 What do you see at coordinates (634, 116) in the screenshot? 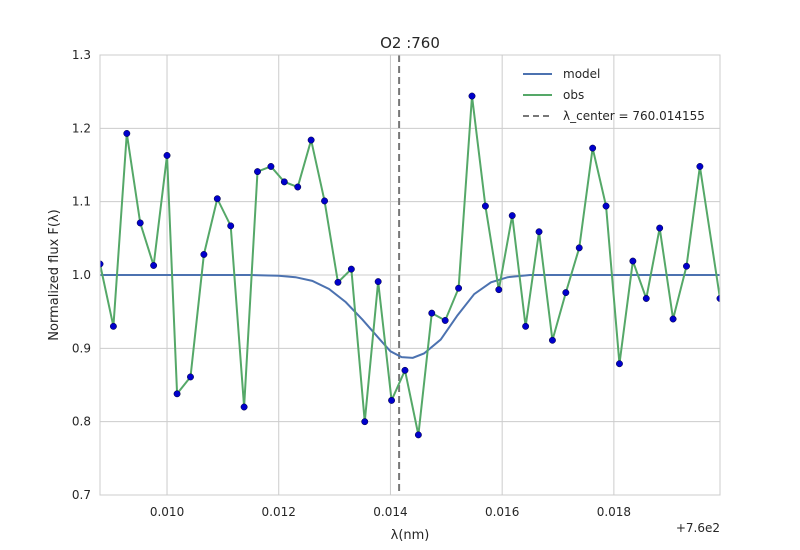
I see `legend-center-label: λ_center = 760.014155` at bounding box center [634, 116].